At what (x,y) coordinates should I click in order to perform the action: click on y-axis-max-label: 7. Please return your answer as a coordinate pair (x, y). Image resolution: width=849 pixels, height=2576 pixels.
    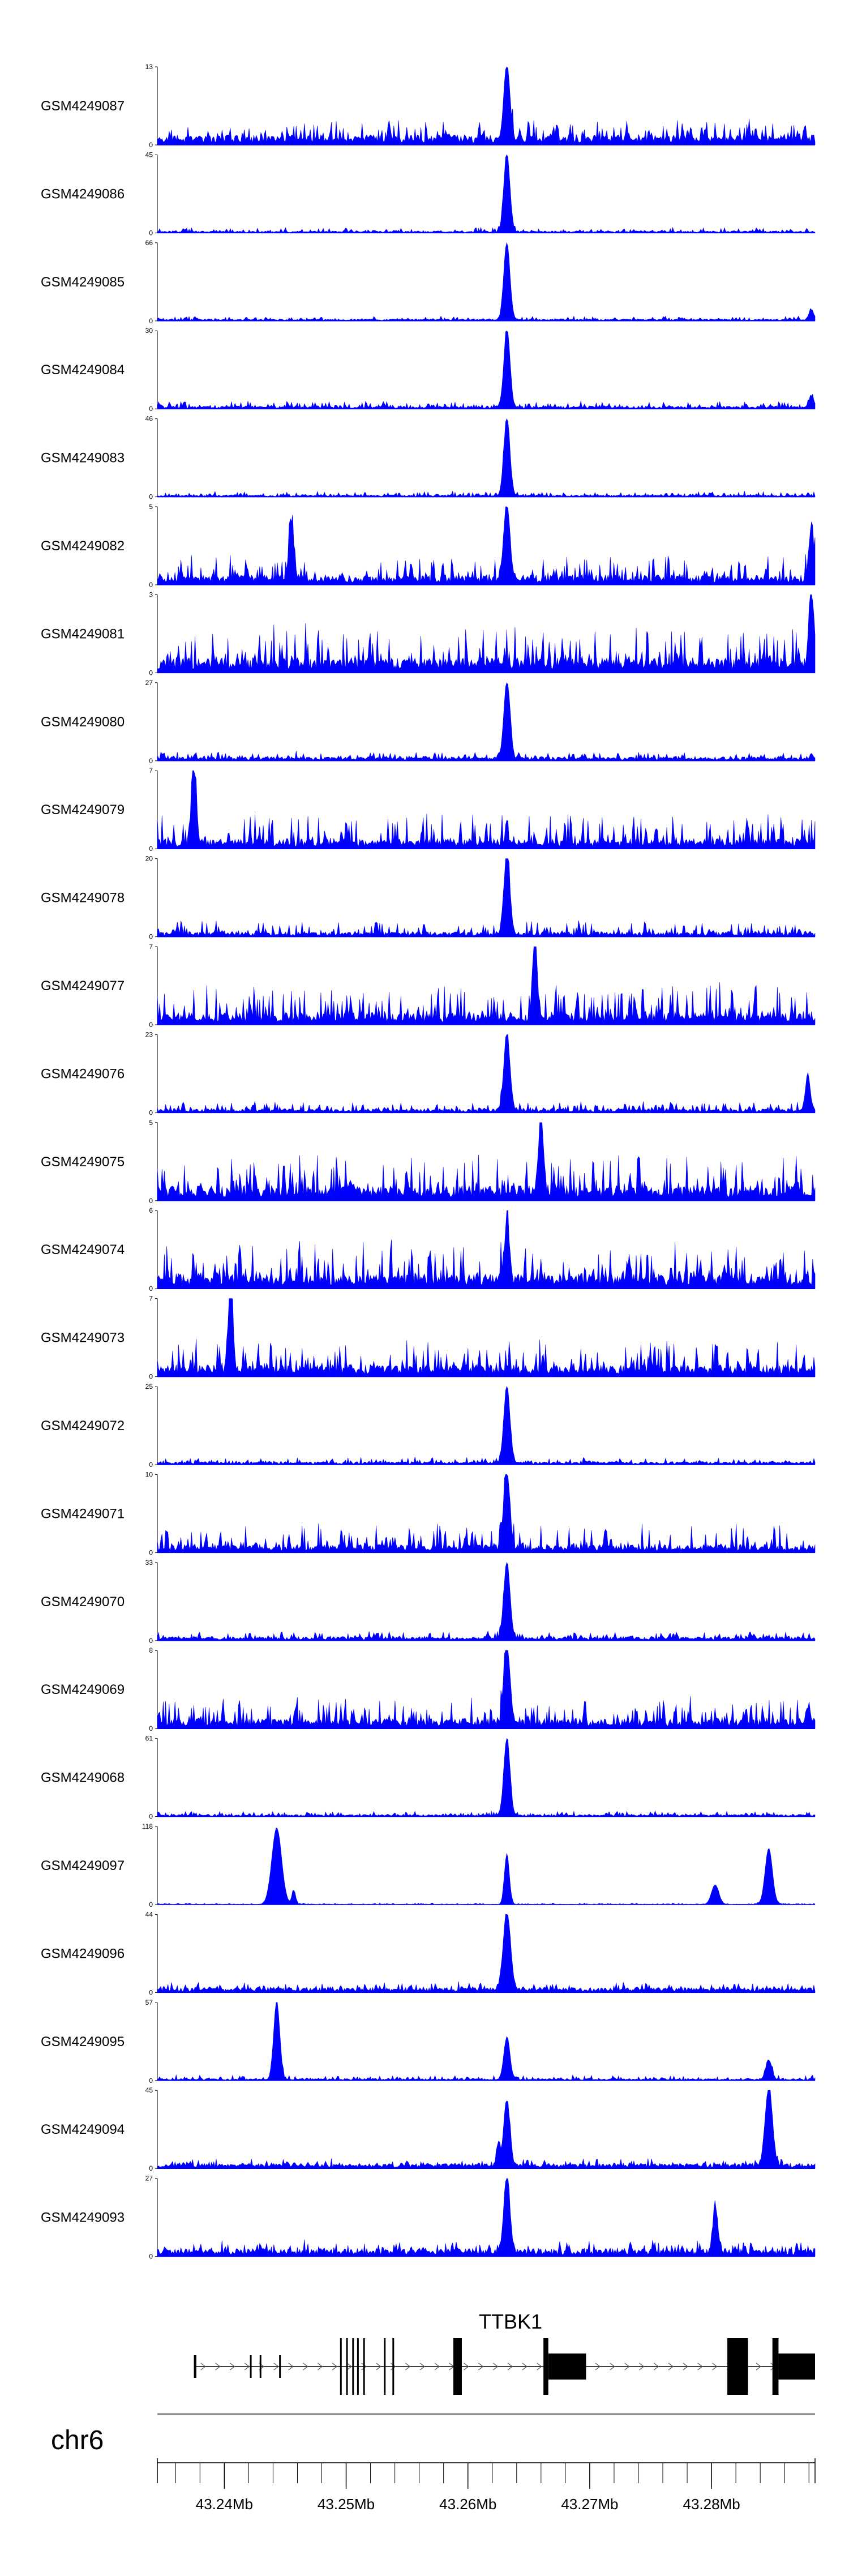
    Looking at the image, I should click on (151, 1299).